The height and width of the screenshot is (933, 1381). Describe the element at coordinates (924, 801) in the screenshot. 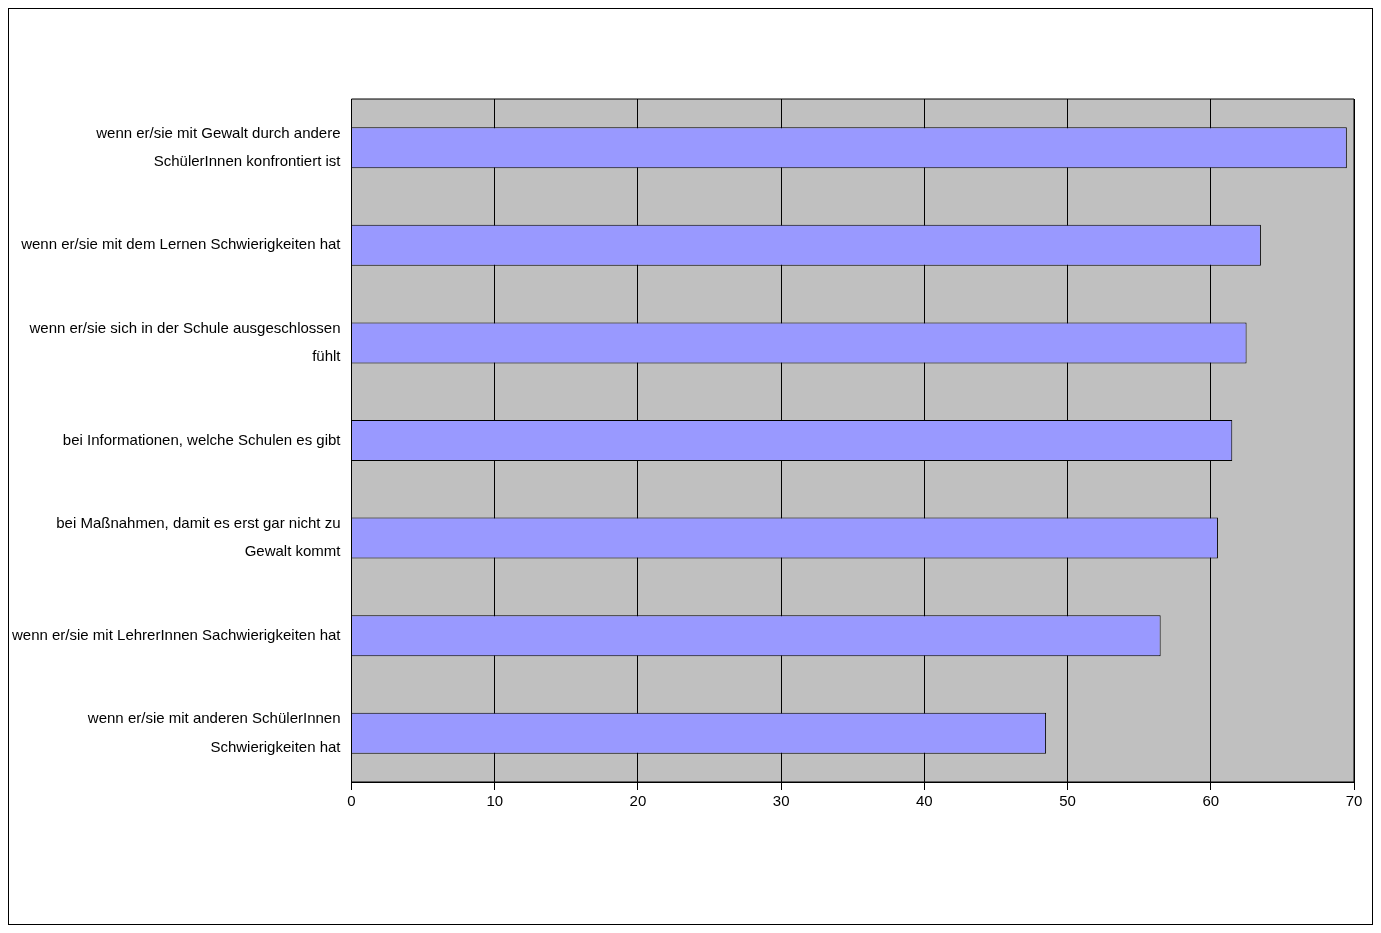

I see `x-tick-label: 40` at that location.